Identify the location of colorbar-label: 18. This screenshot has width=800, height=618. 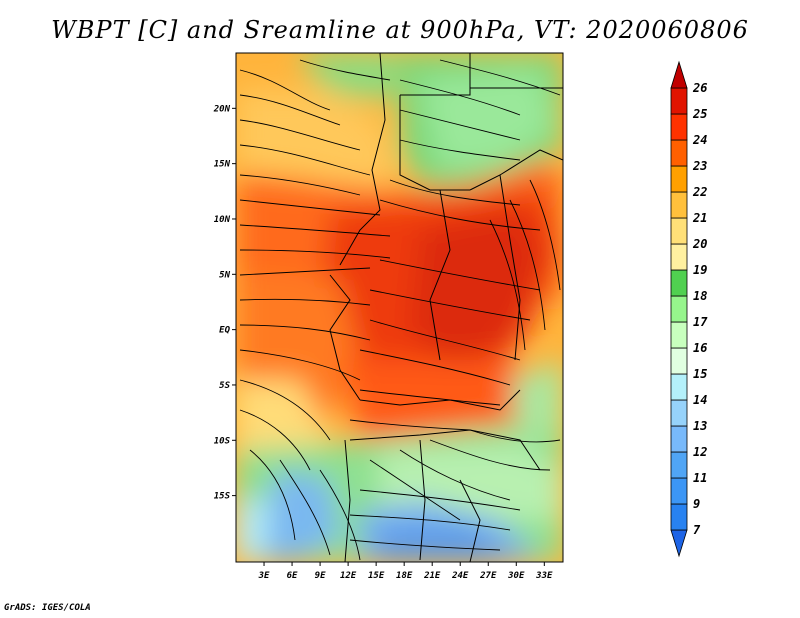
(700, 296).